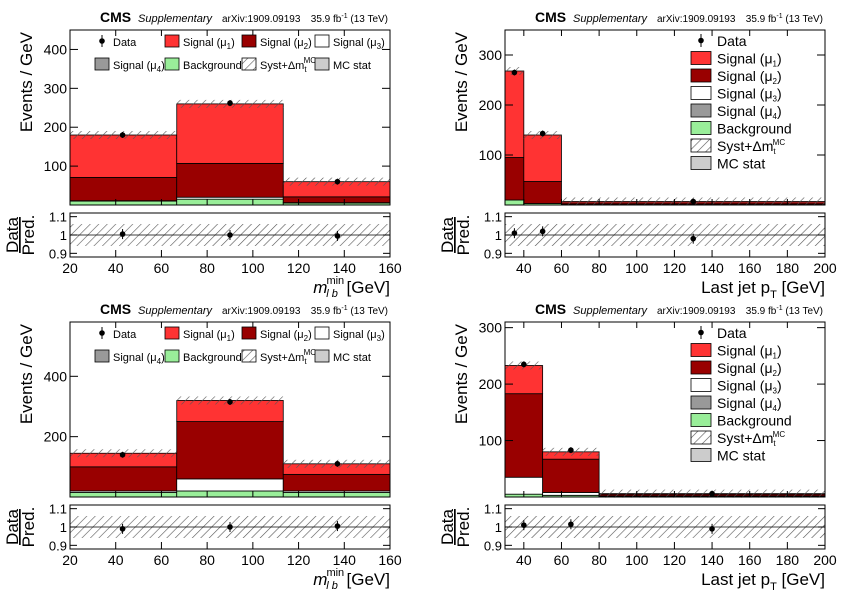 This screenshot has width=850, height=600. What do you see at coordinates (825, 268) in the screenshot?
I see `xtick-label: 200` at bounding box center [825, 268].